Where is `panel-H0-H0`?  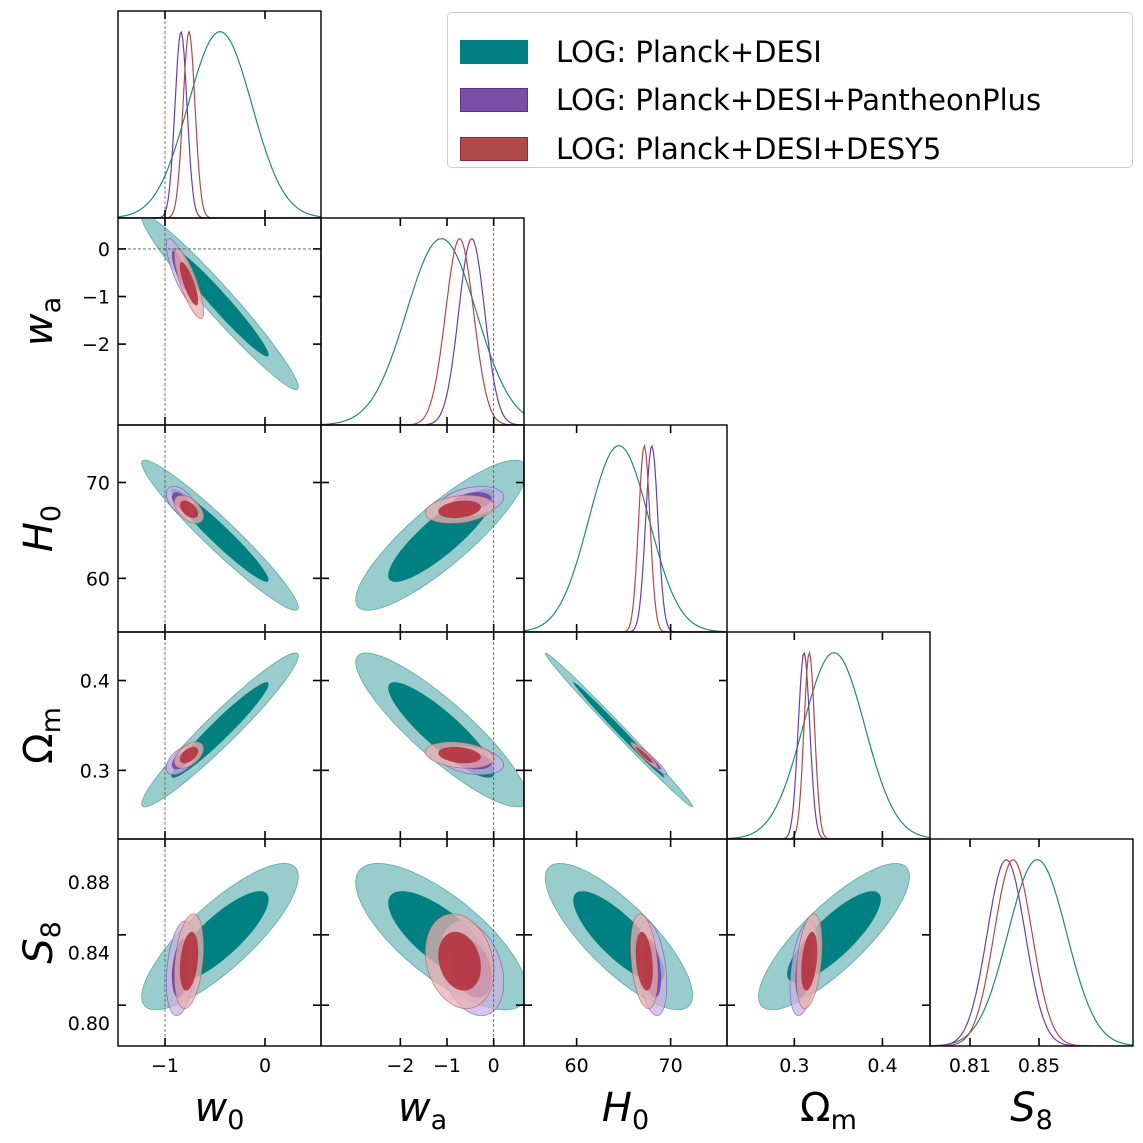
panel-H0-H0 is located at coordinates (625, 528).